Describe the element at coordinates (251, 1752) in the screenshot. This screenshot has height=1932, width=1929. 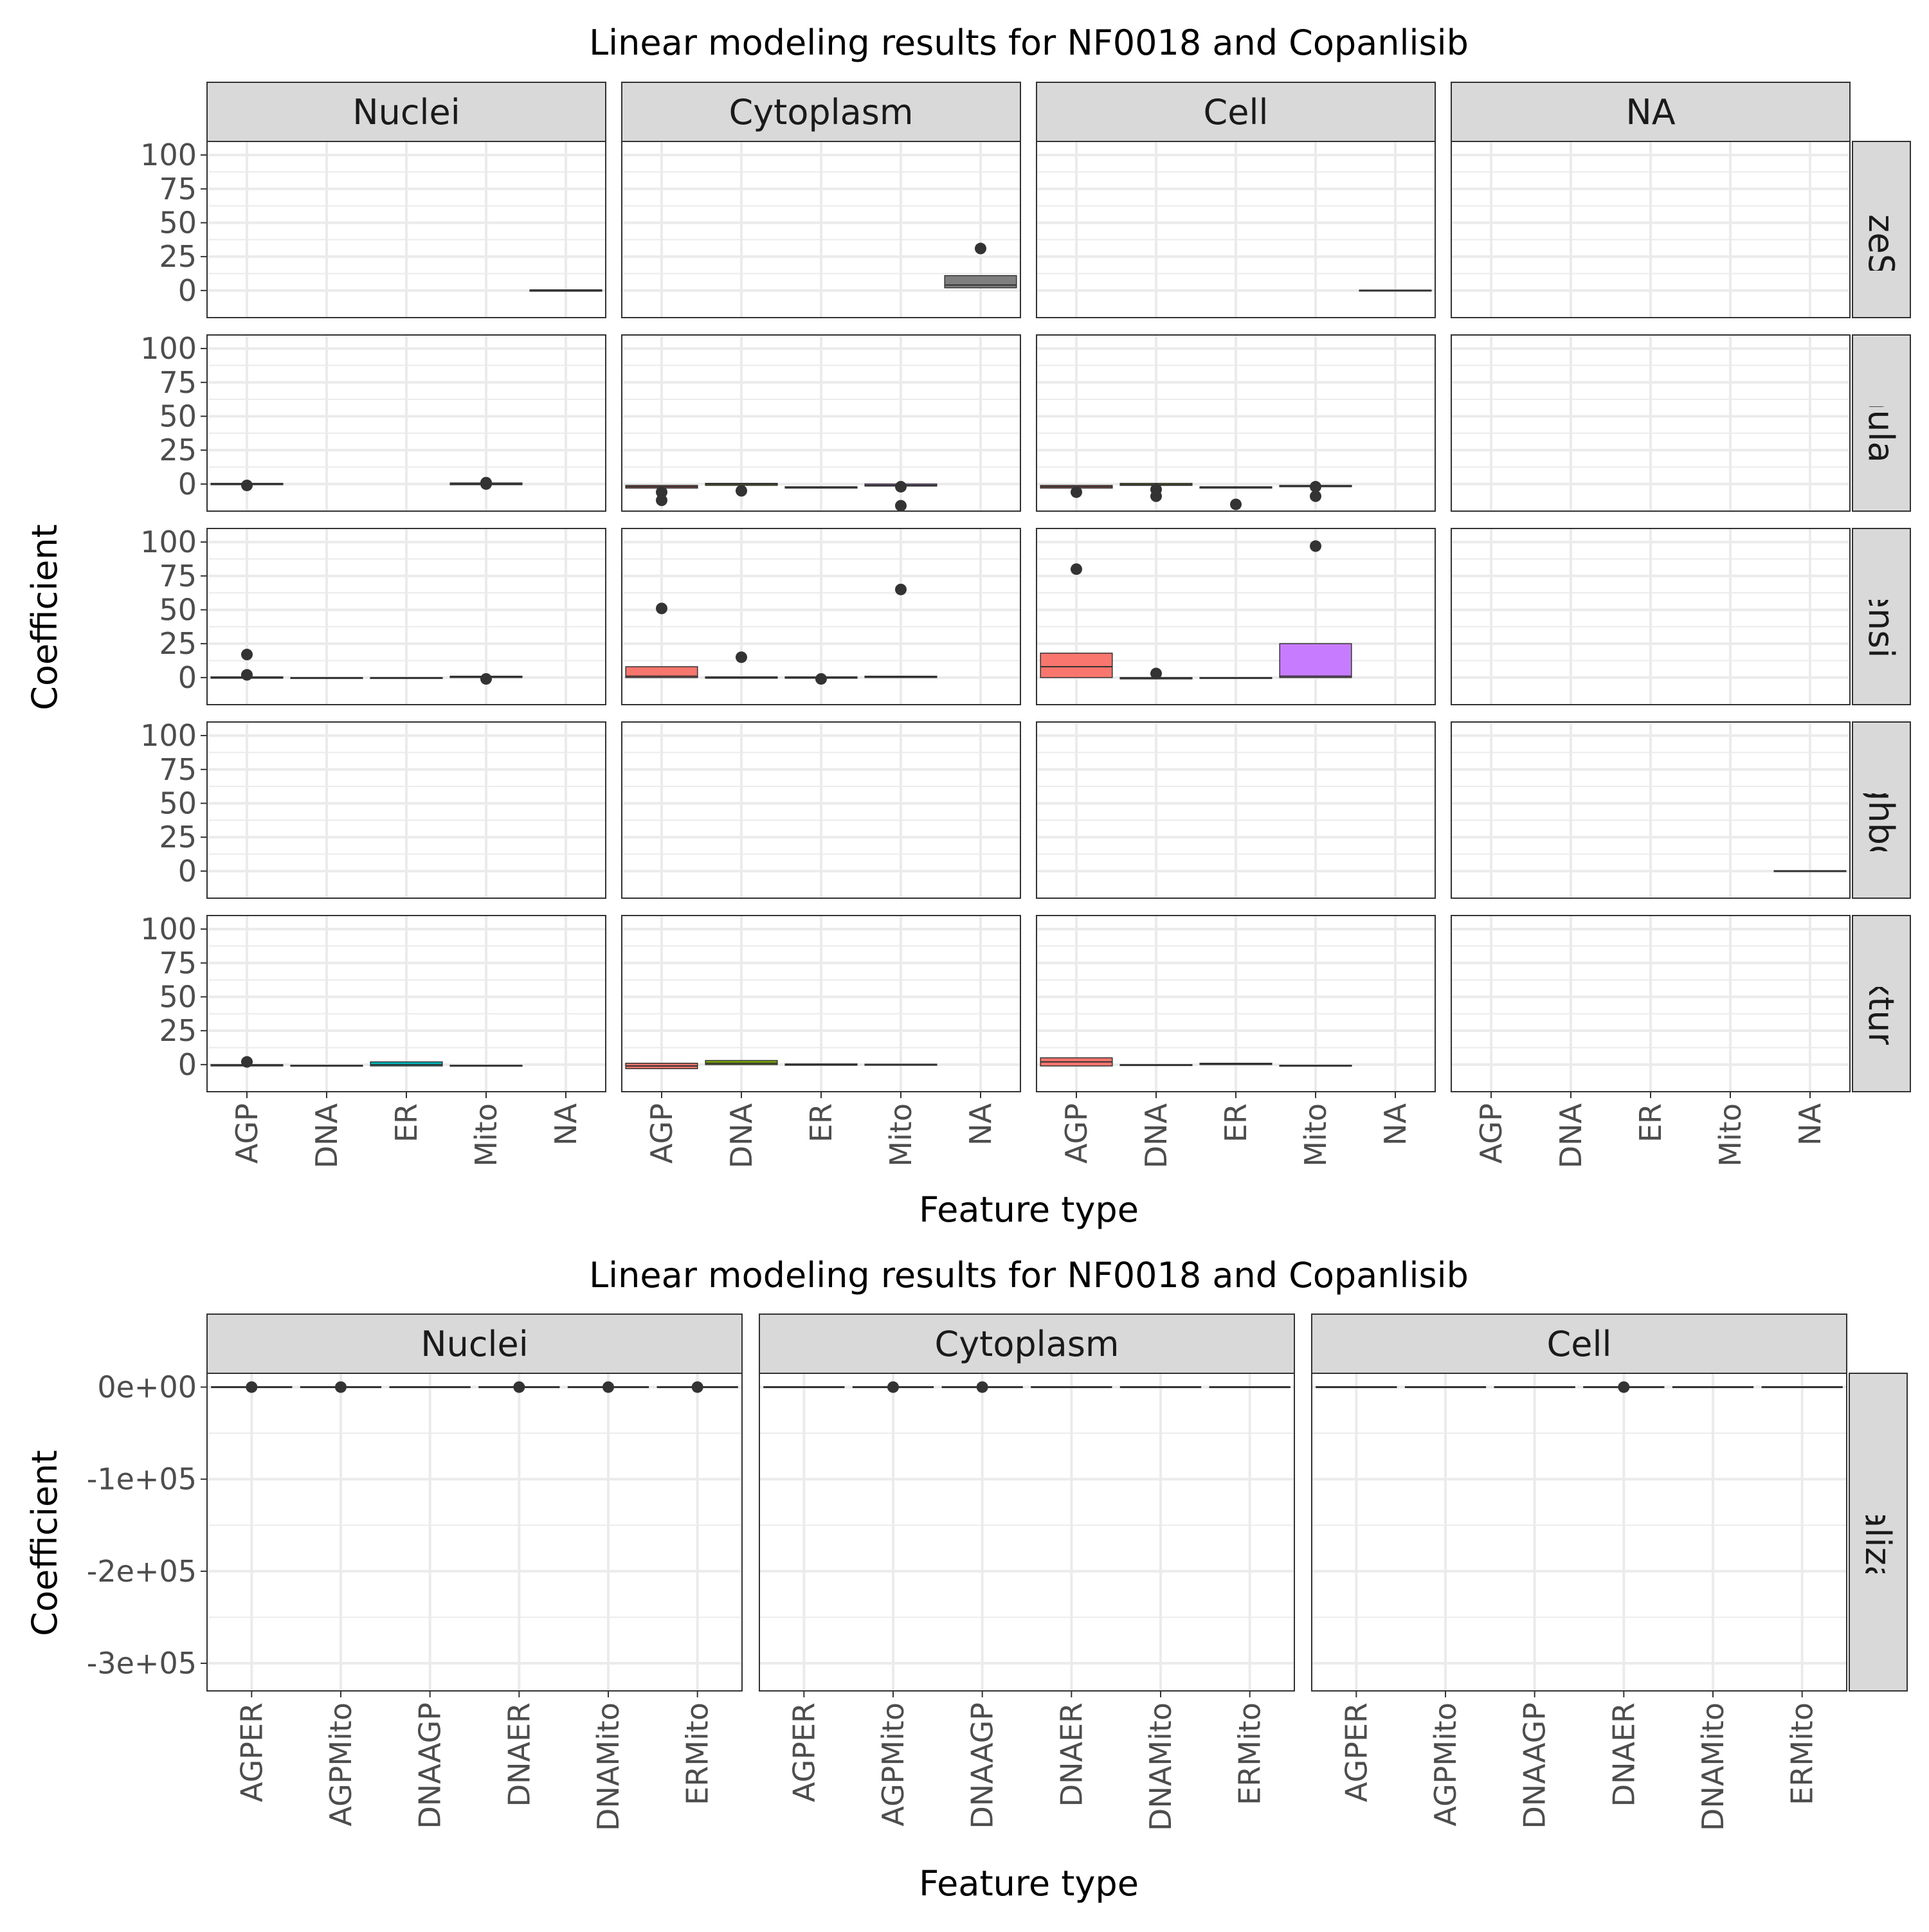
I see `x-tick-label: AGPER` at that location.